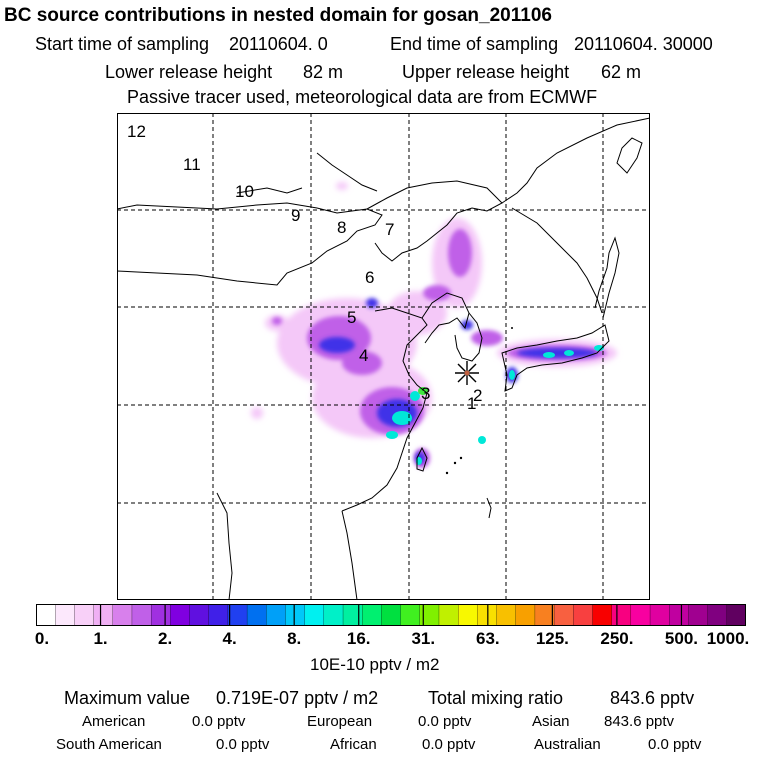 The height and width of the screenshot is (768, 768). I want to click on european-value: 0.0 pptv, so click(445, 721).